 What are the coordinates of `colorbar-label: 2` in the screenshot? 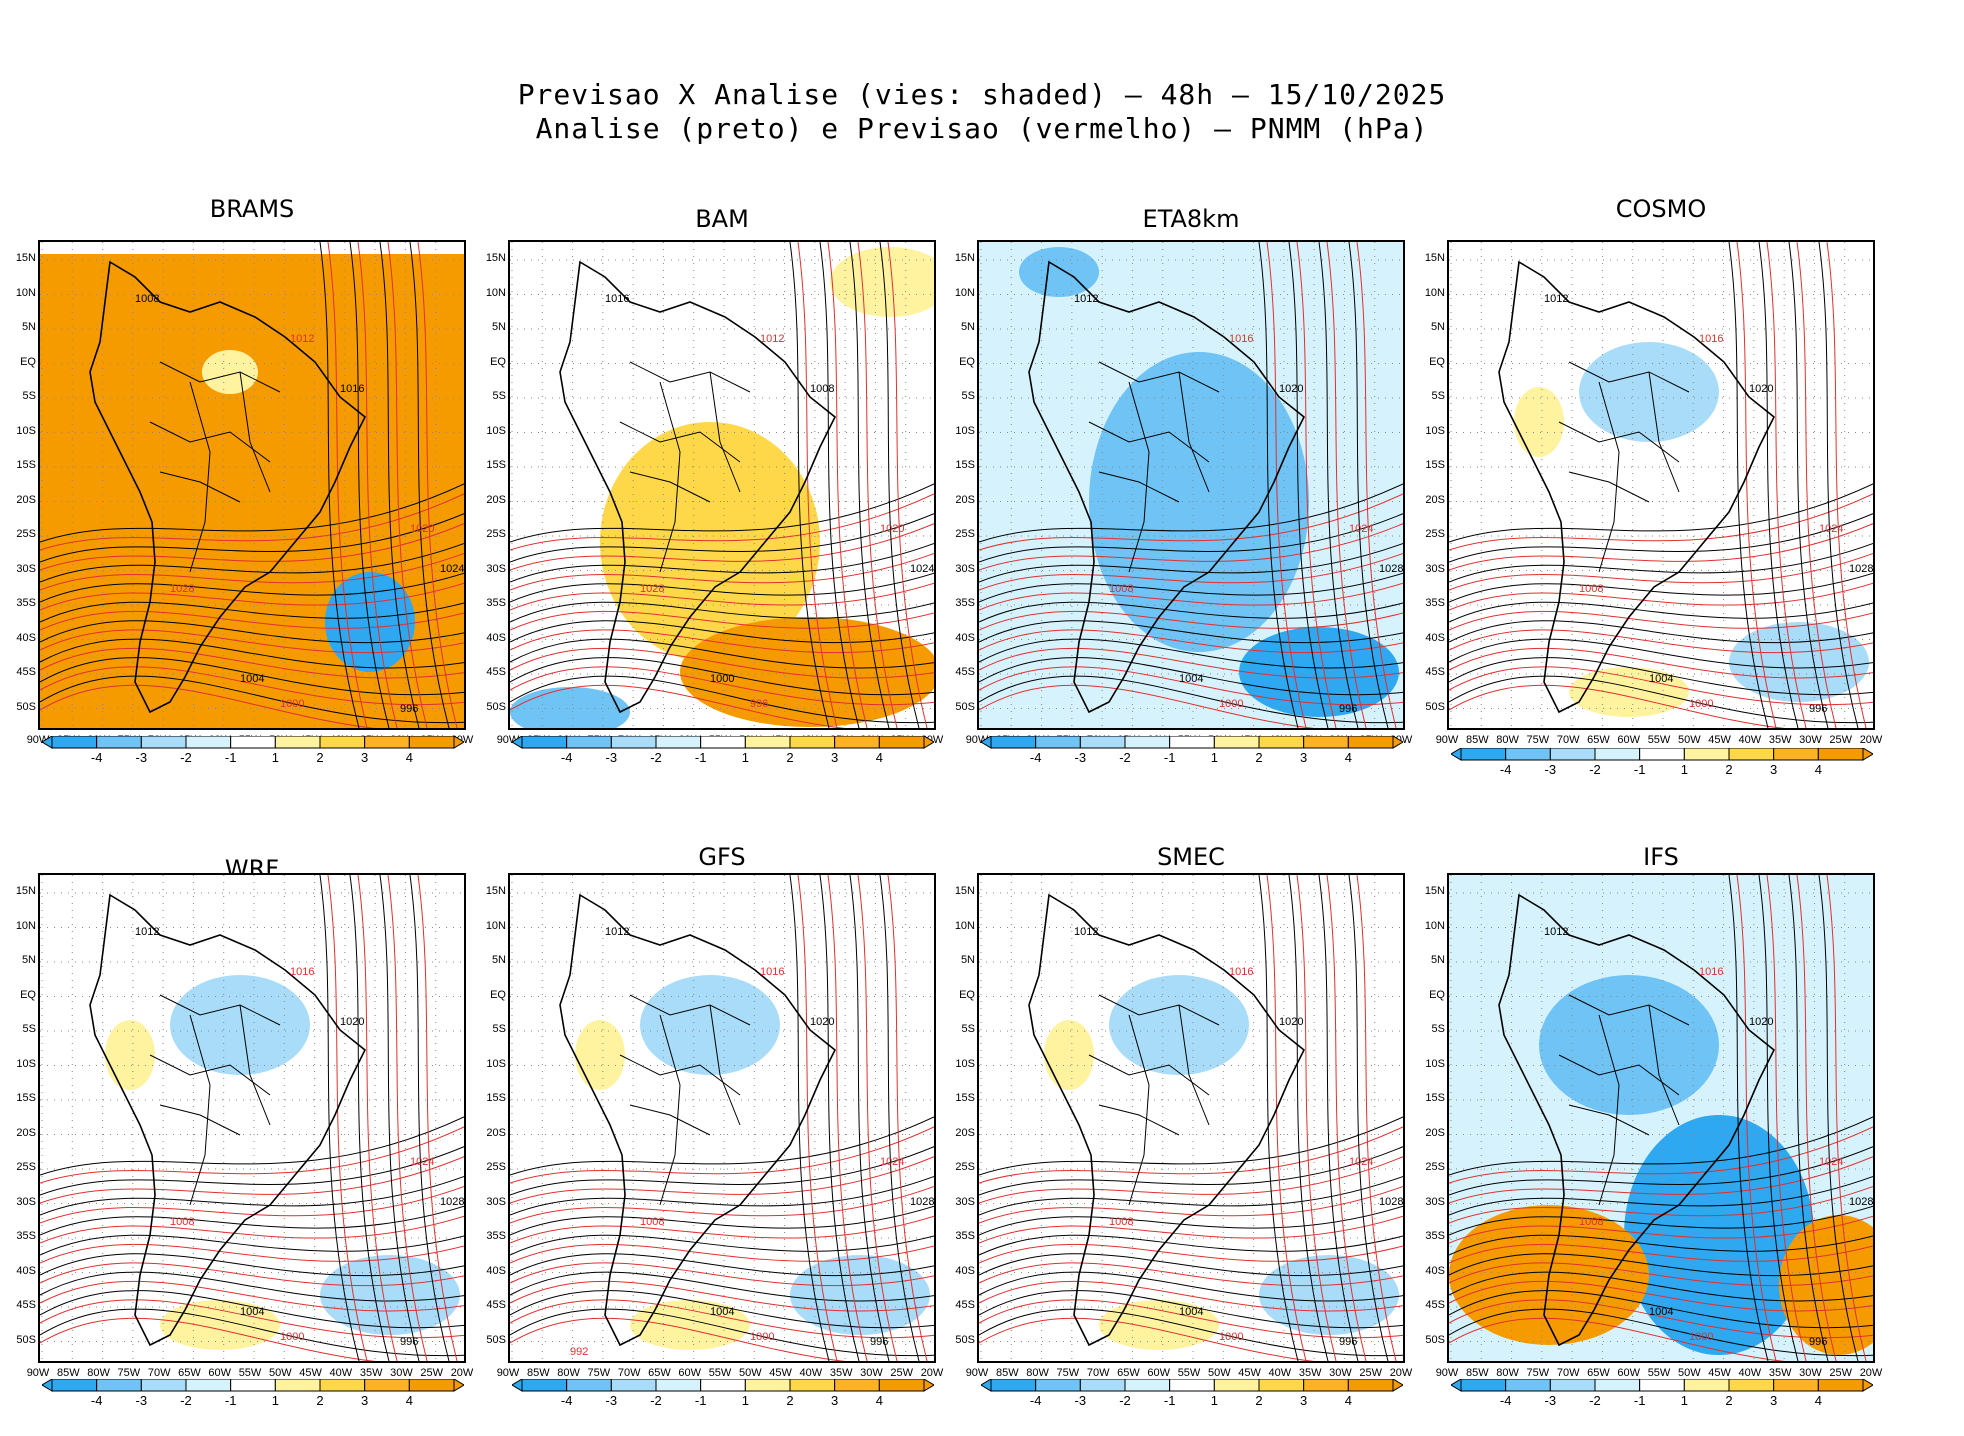 It's located at (1259, 757).